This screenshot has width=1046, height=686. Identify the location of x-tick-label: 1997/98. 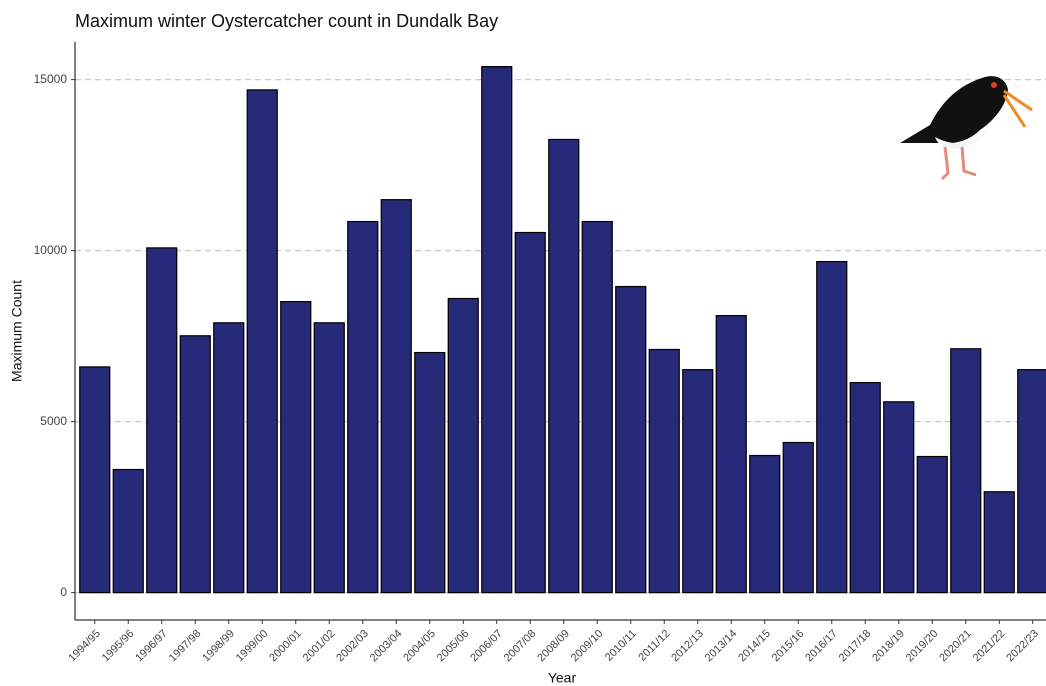
(185, 646).